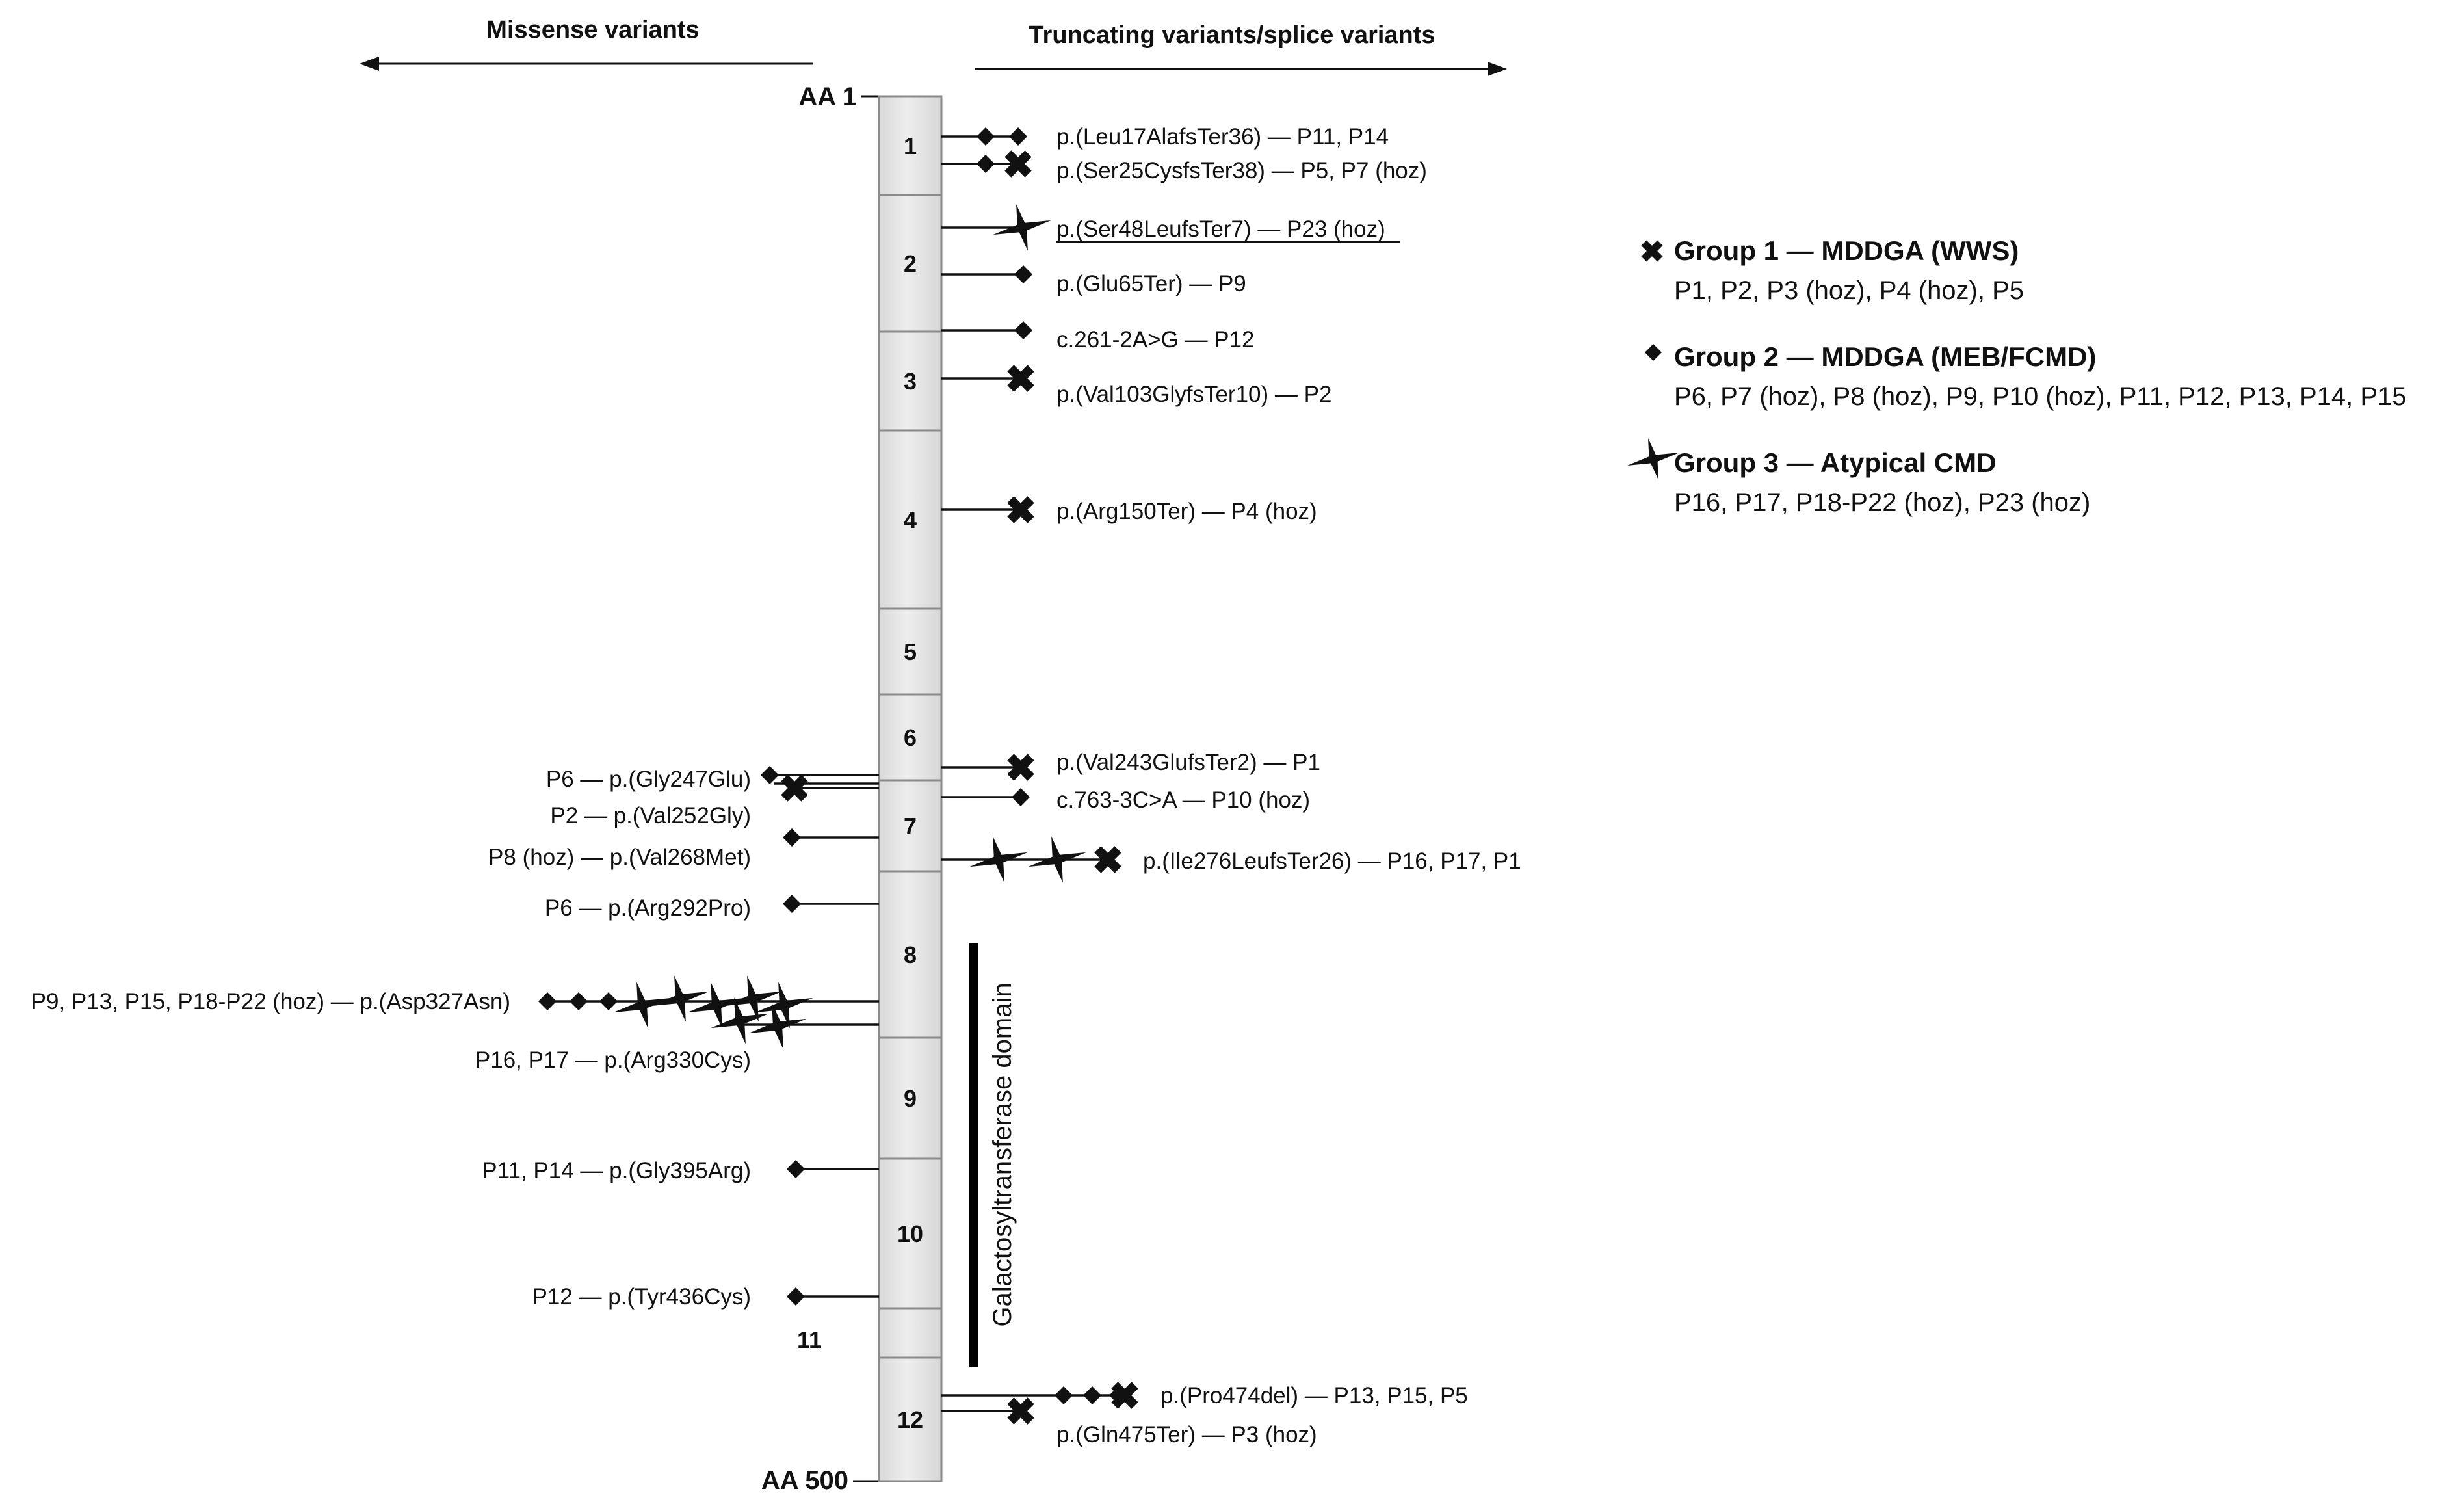 The width and height of the screenshot is (2464, 1502). I want to click on arrow-left-icon, so click(369, 64).